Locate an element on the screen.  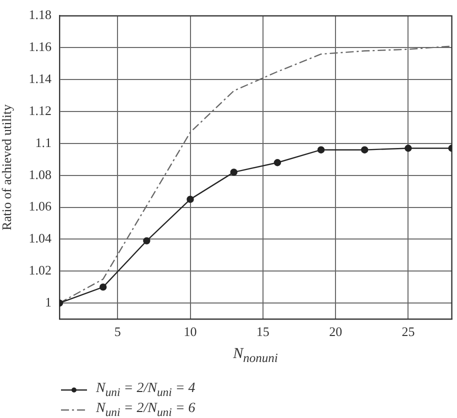
x-tick-label: 15 is located at coordinates (263, 332).